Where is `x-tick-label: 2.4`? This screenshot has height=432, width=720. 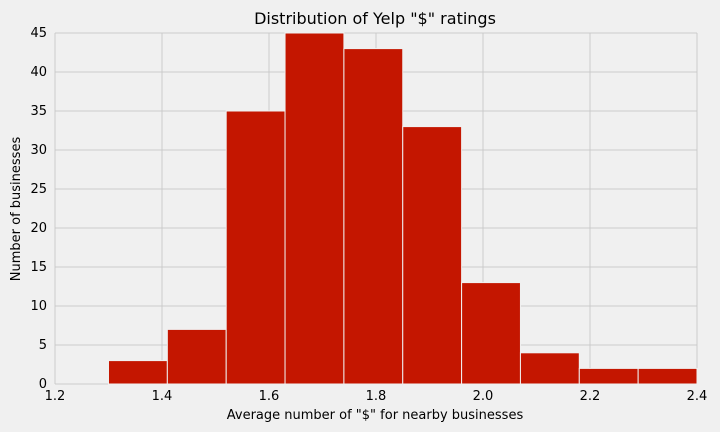
x-tick-label: 2.4 is located at coordinates (697, 396).